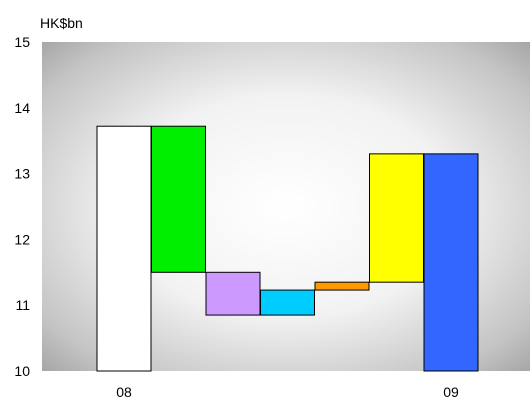  I want to click on x-tick-label: 08, so click(124, 392).